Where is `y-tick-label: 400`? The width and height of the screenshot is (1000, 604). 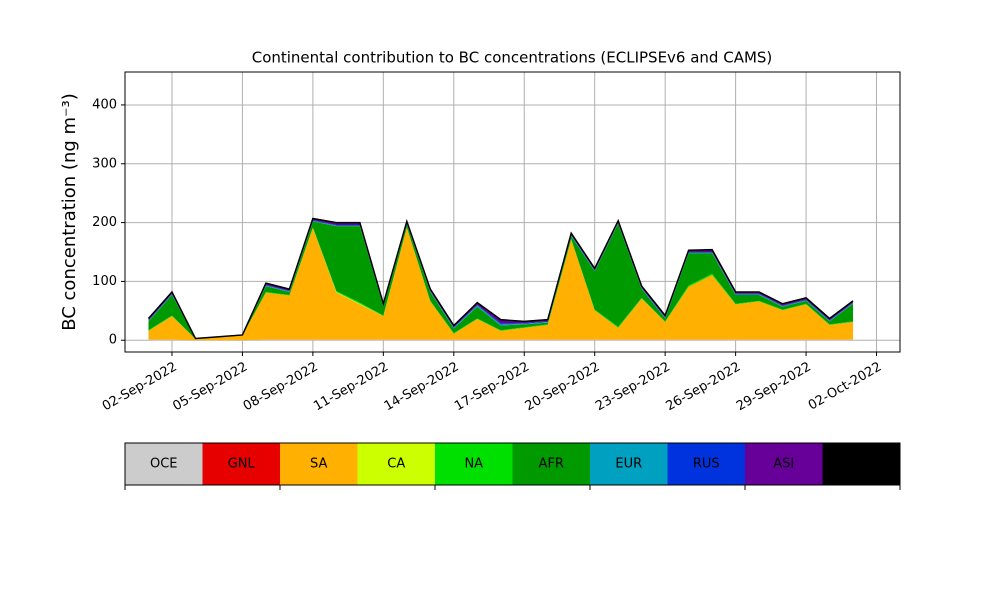
y-tick-label: 400 is located at coordinates (104, 104).